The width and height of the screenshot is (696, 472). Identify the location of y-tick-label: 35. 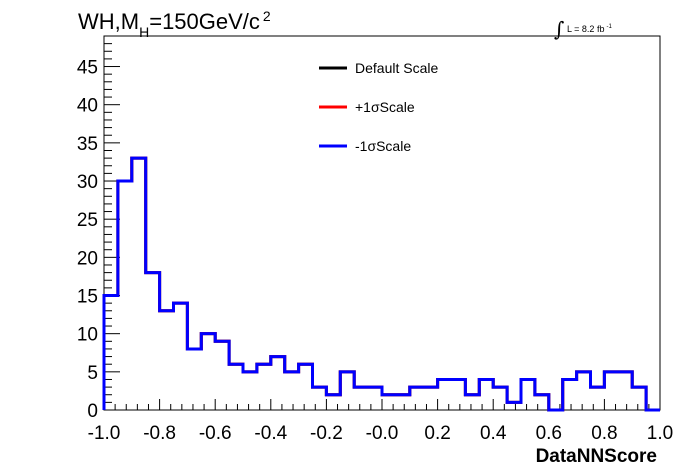
(87, 144).